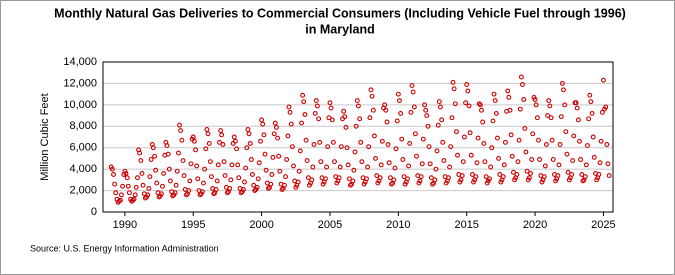  Describe the element at coordinates (80, 62) in the screenshot. I see `y-tick-label: 14,000` at that location.